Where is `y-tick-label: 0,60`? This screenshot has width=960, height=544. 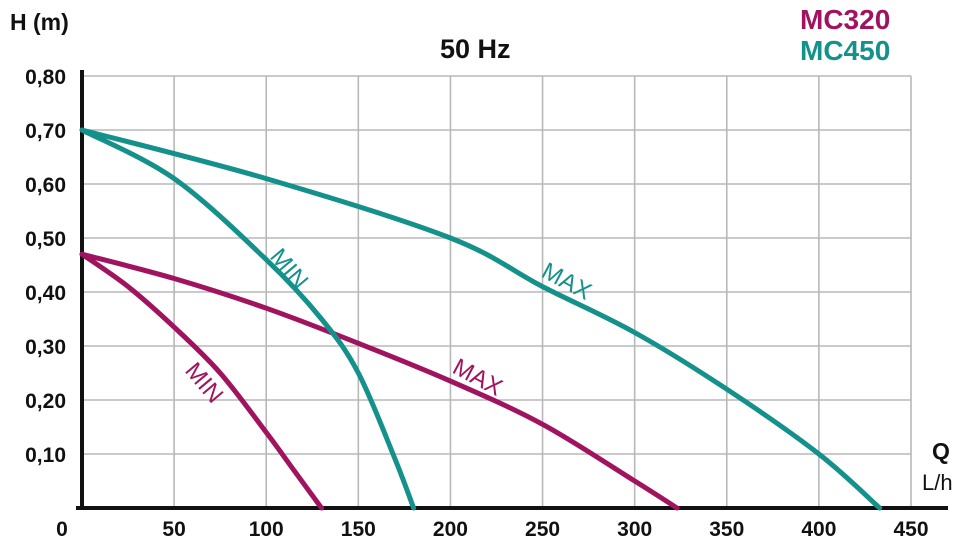 y-tick-label: 0,60 is located at coordinates (45, 185).